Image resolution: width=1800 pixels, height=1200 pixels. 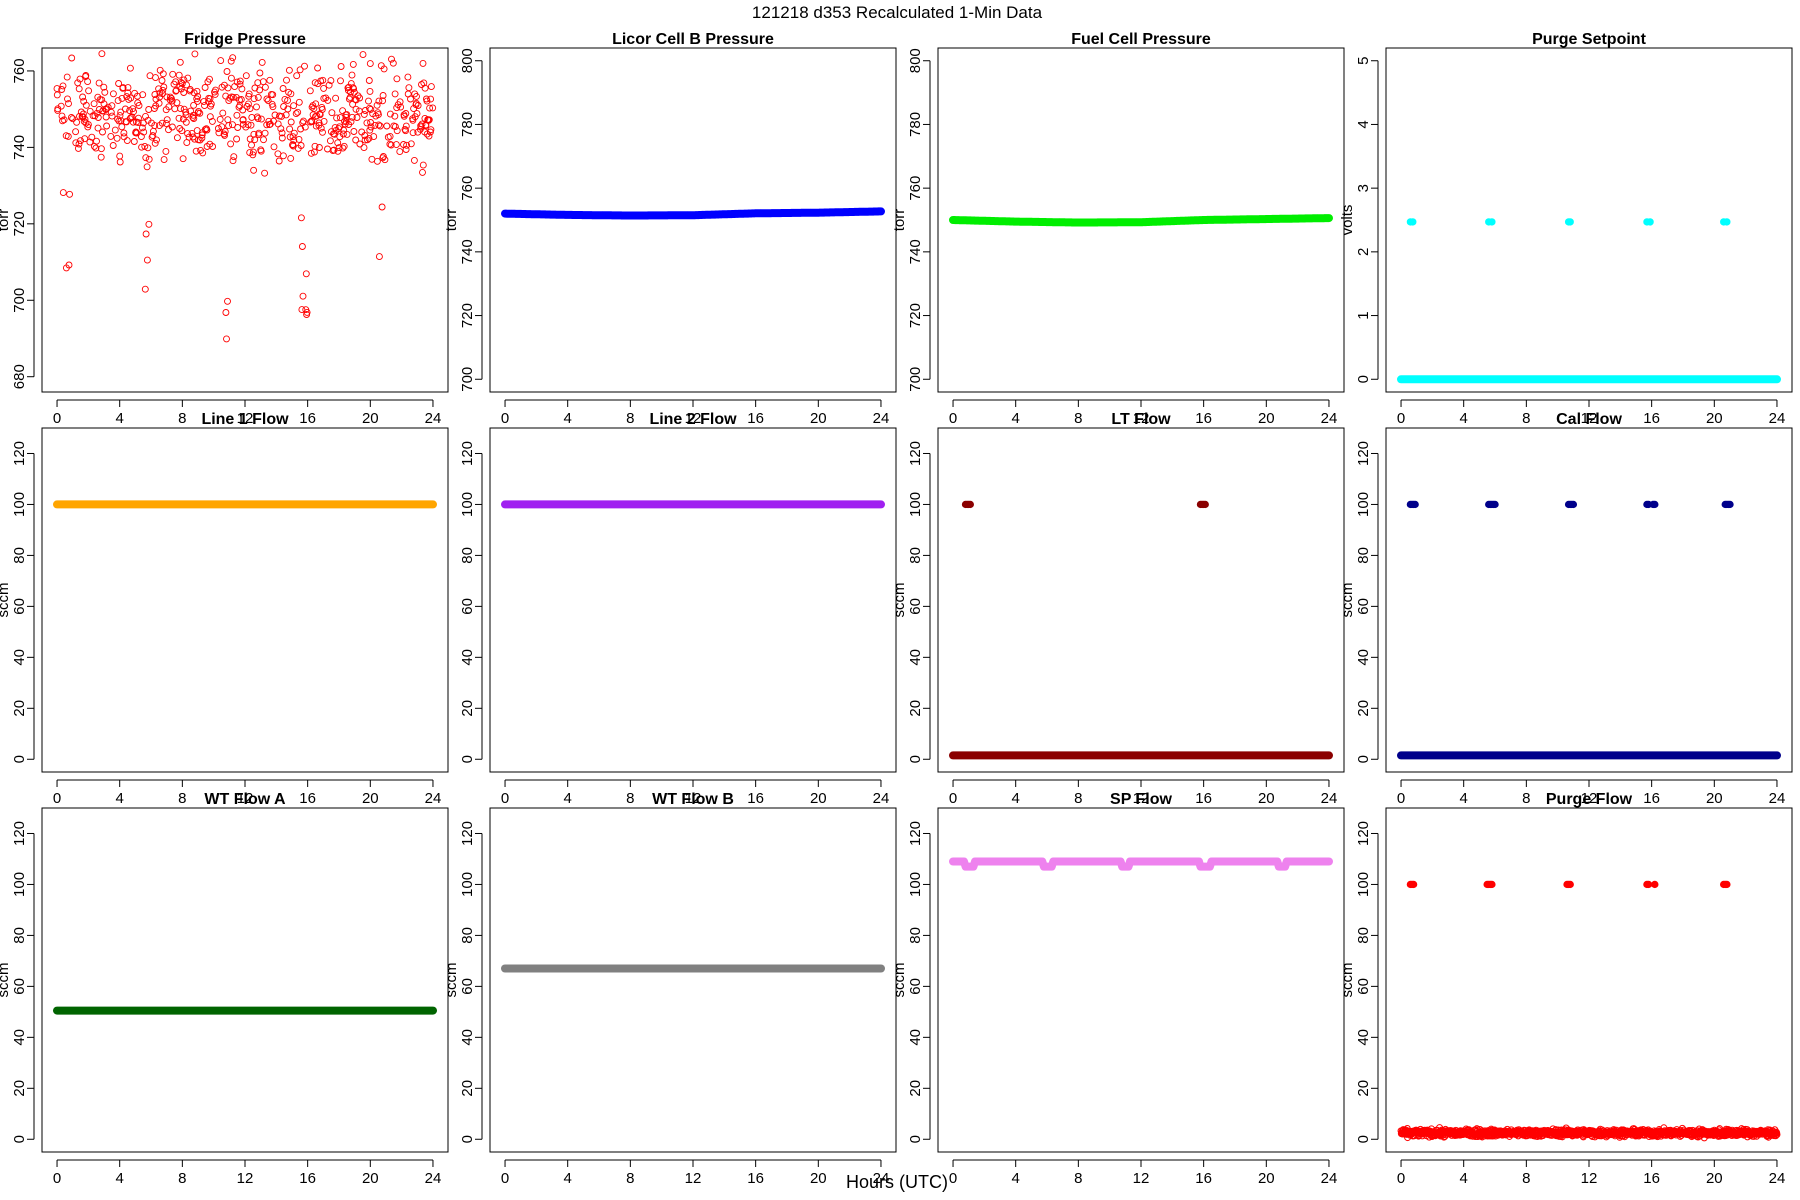 I want to click on x-tick-label: 12, so click(x=245, y=1178).